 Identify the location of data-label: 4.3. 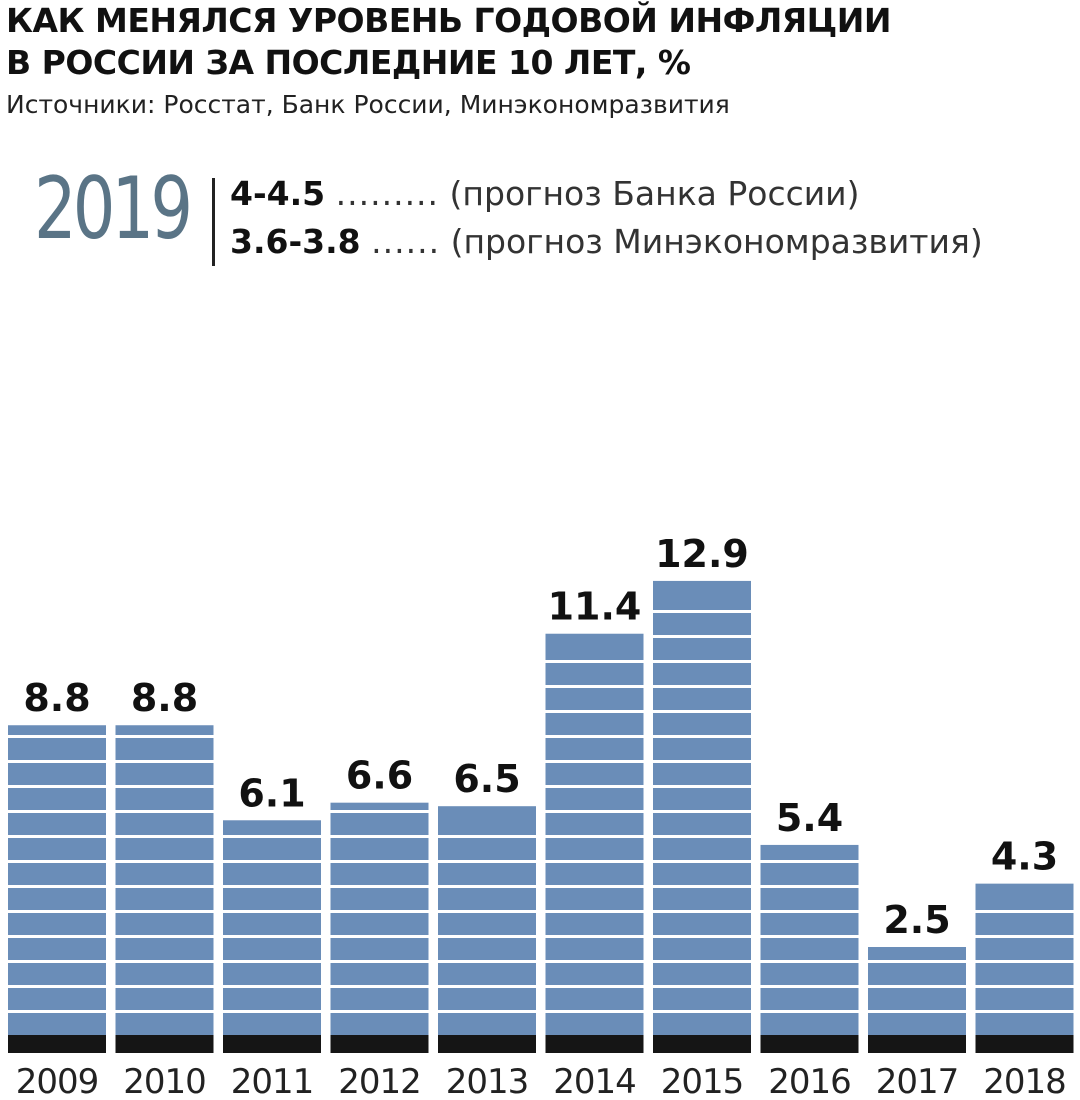
(1024, 857).